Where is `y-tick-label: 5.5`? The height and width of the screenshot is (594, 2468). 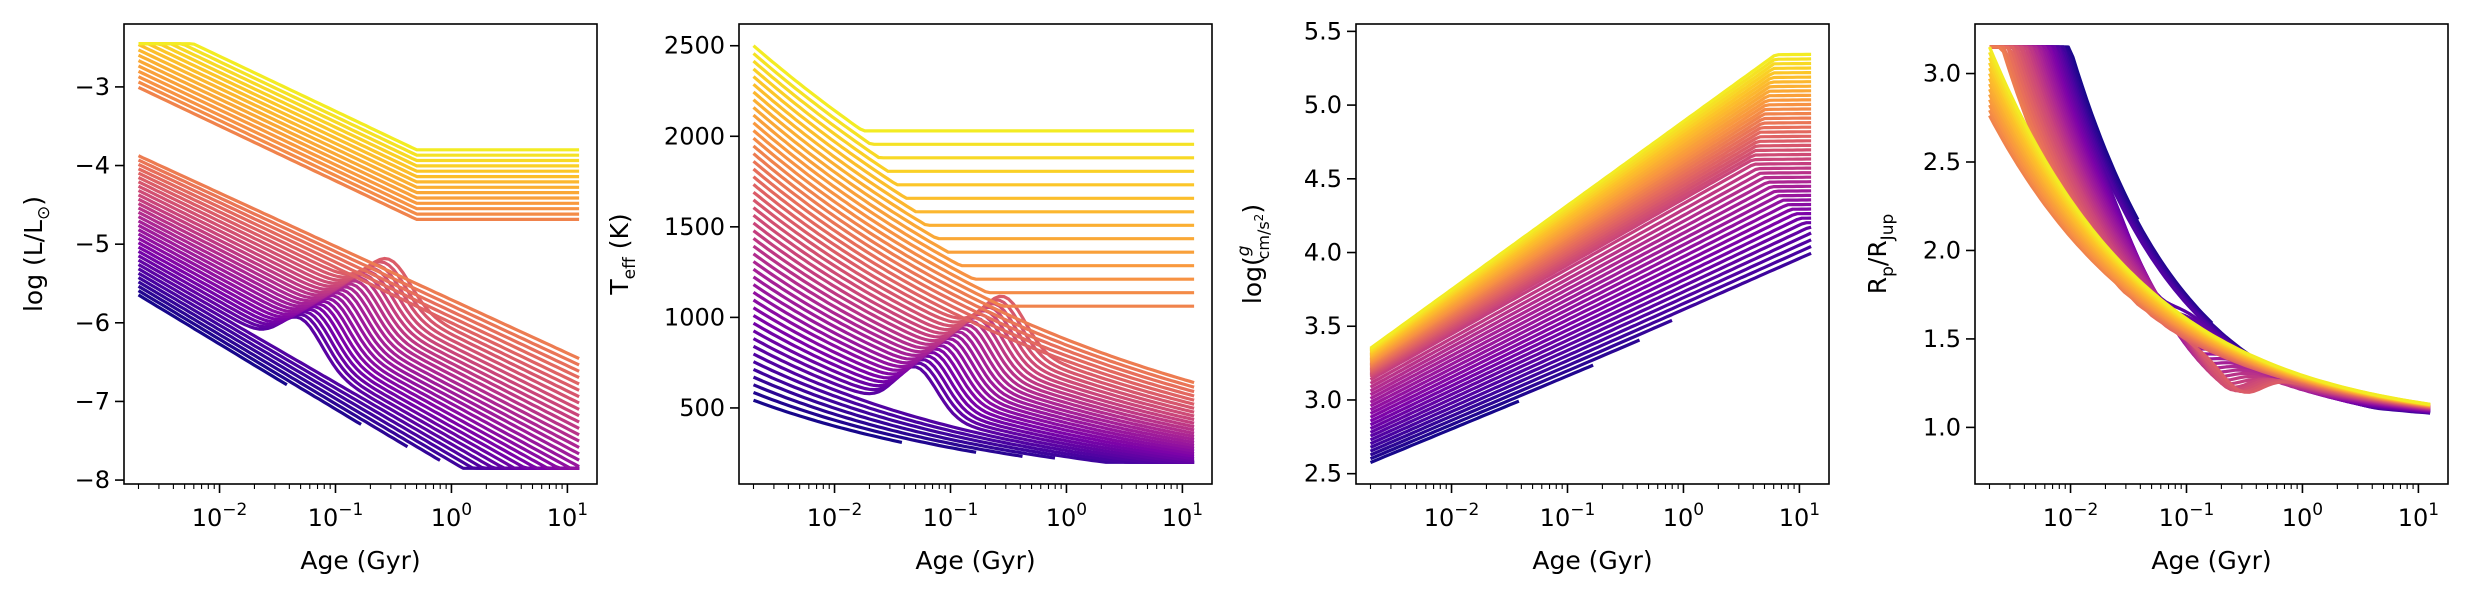
y-tick-label: 5.5 is located at coordinates (1323, 31).